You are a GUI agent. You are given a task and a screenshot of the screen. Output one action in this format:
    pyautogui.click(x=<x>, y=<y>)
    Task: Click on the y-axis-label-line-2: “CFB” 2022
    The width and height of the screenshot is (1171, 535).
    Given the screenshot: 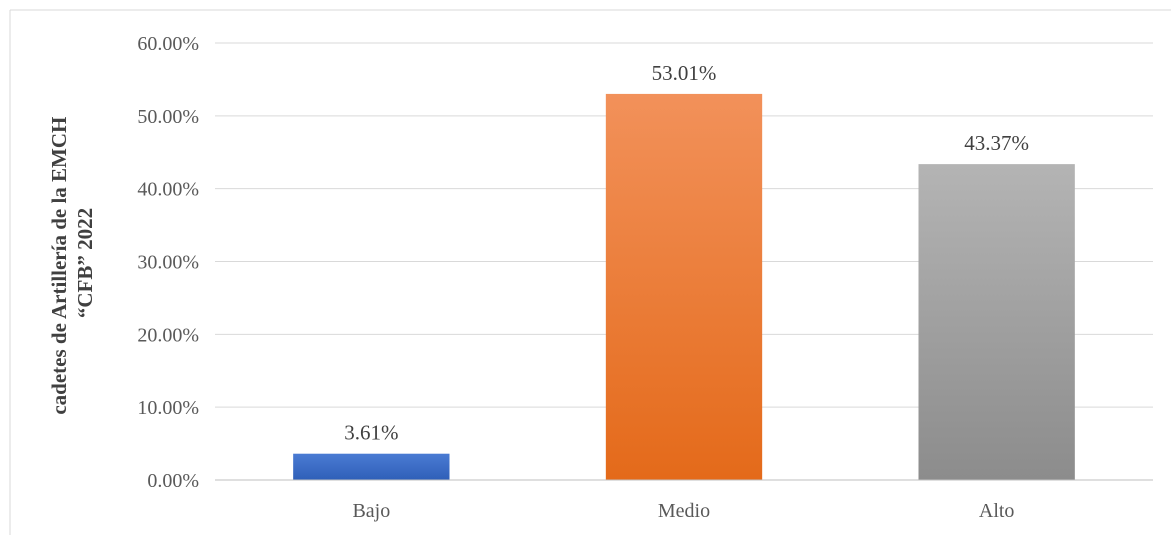 What is the action you would take?
    pyautogui.click(x=85, y=263)
    